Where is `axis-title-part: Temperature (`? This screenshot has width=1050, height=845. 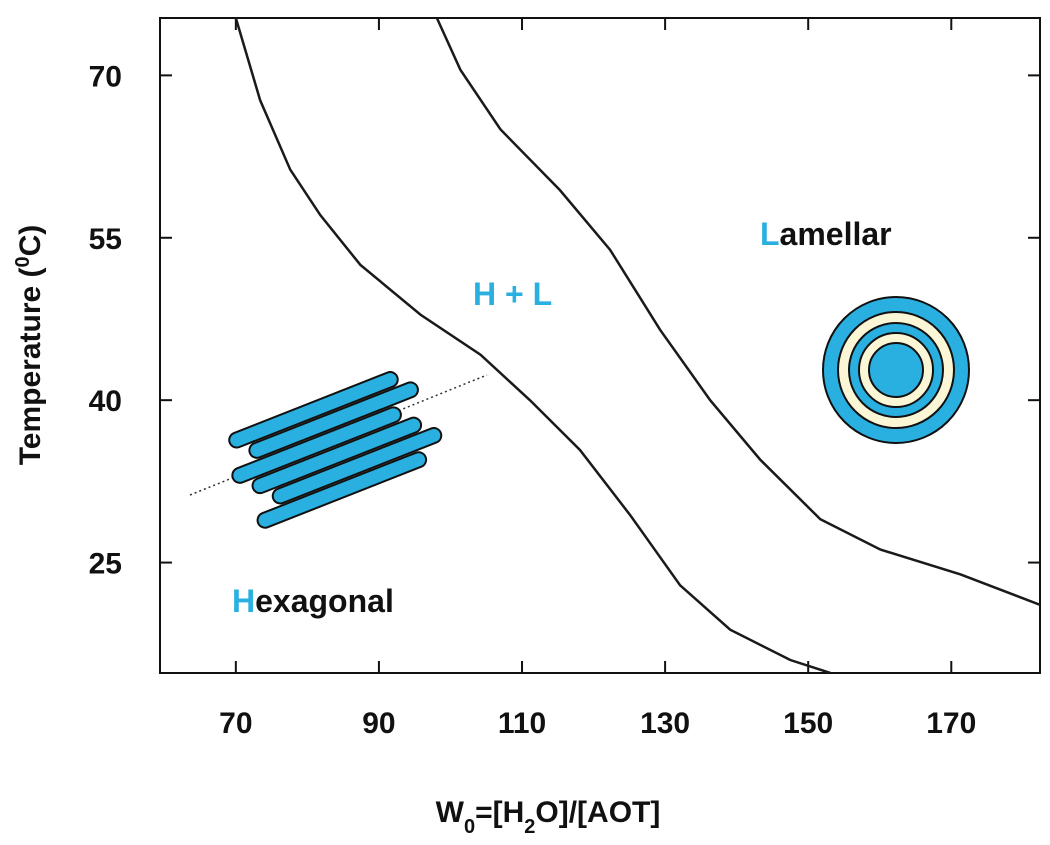 axis-title-part: Temperature ( is located at coordinates (30, 366).